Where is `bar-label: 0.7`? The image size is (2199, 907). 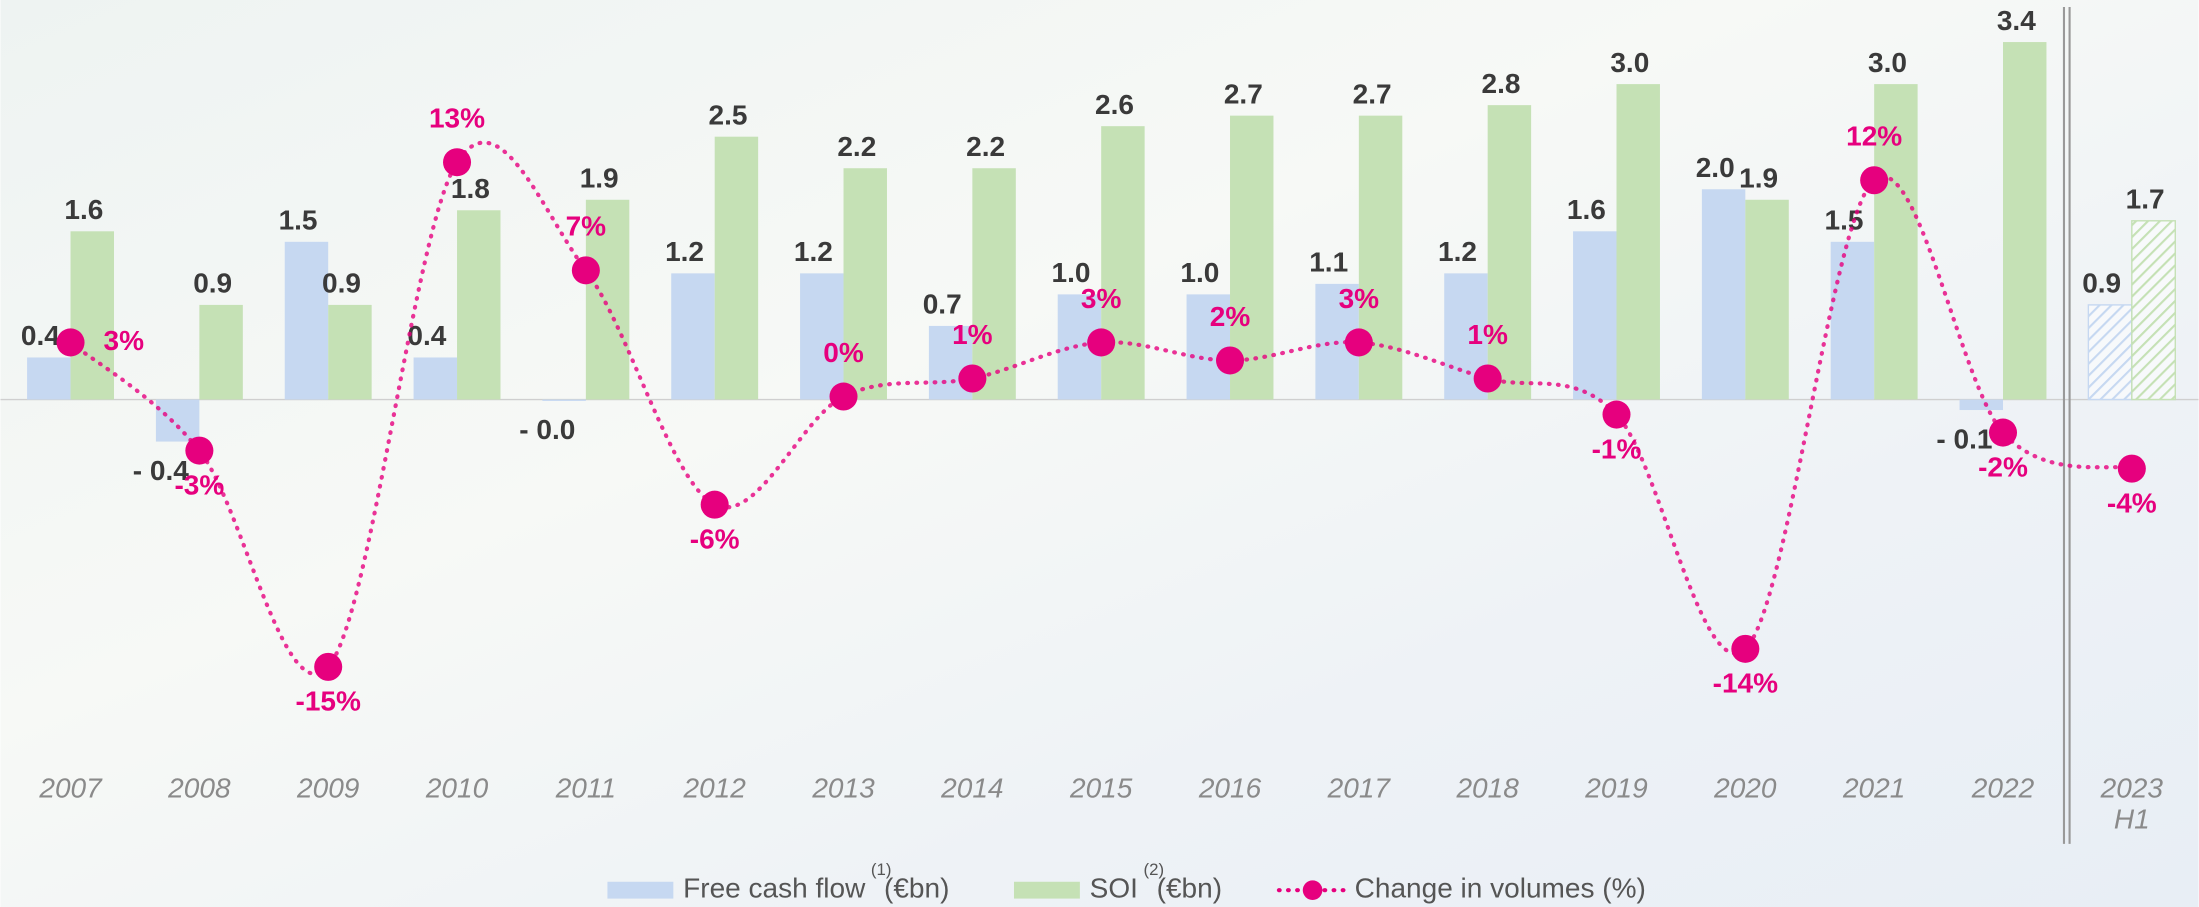
bar-label: 0.7 is located at coordinates (942, 304).